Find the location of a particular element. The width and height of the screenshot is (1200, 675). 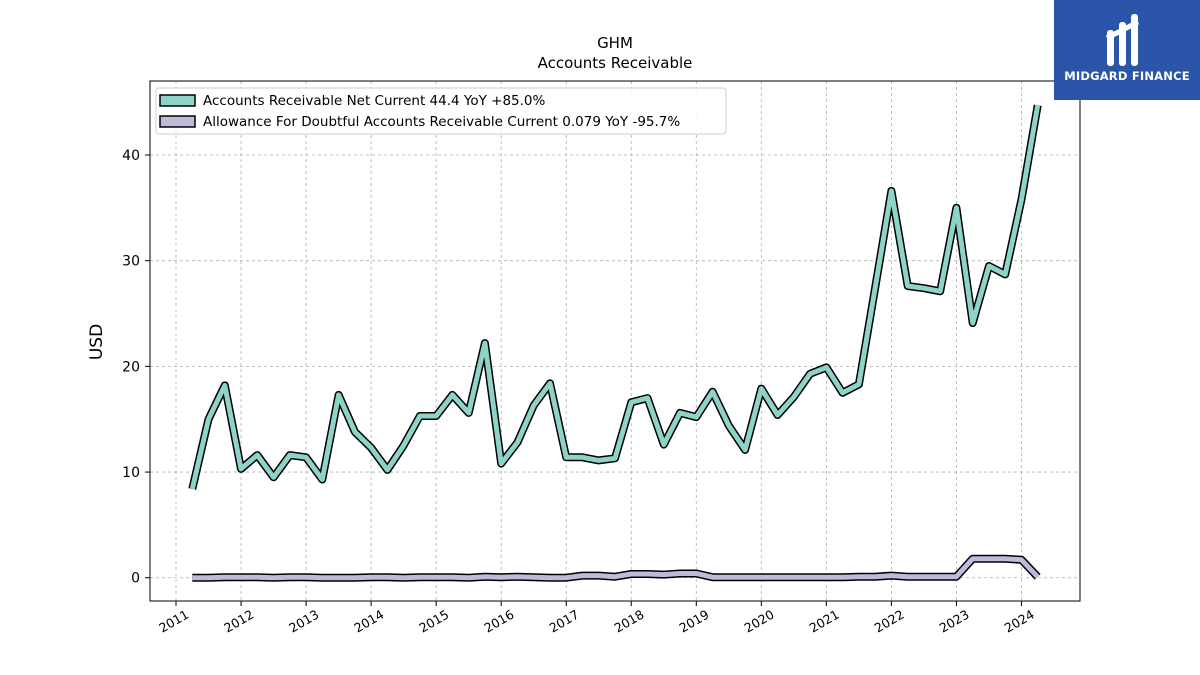

x-tick-label: 2022 is located at coordinates (889, 621).